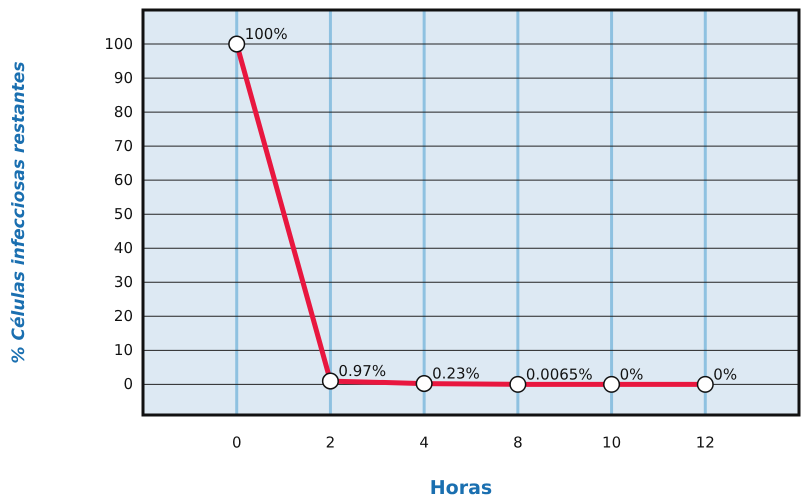 The height and width of the screenshot is (497, 801). What do you see at coordinates (123, 145) in the screenshot?
I see `y-tick-label: 70` at bounding box center [123, 145].